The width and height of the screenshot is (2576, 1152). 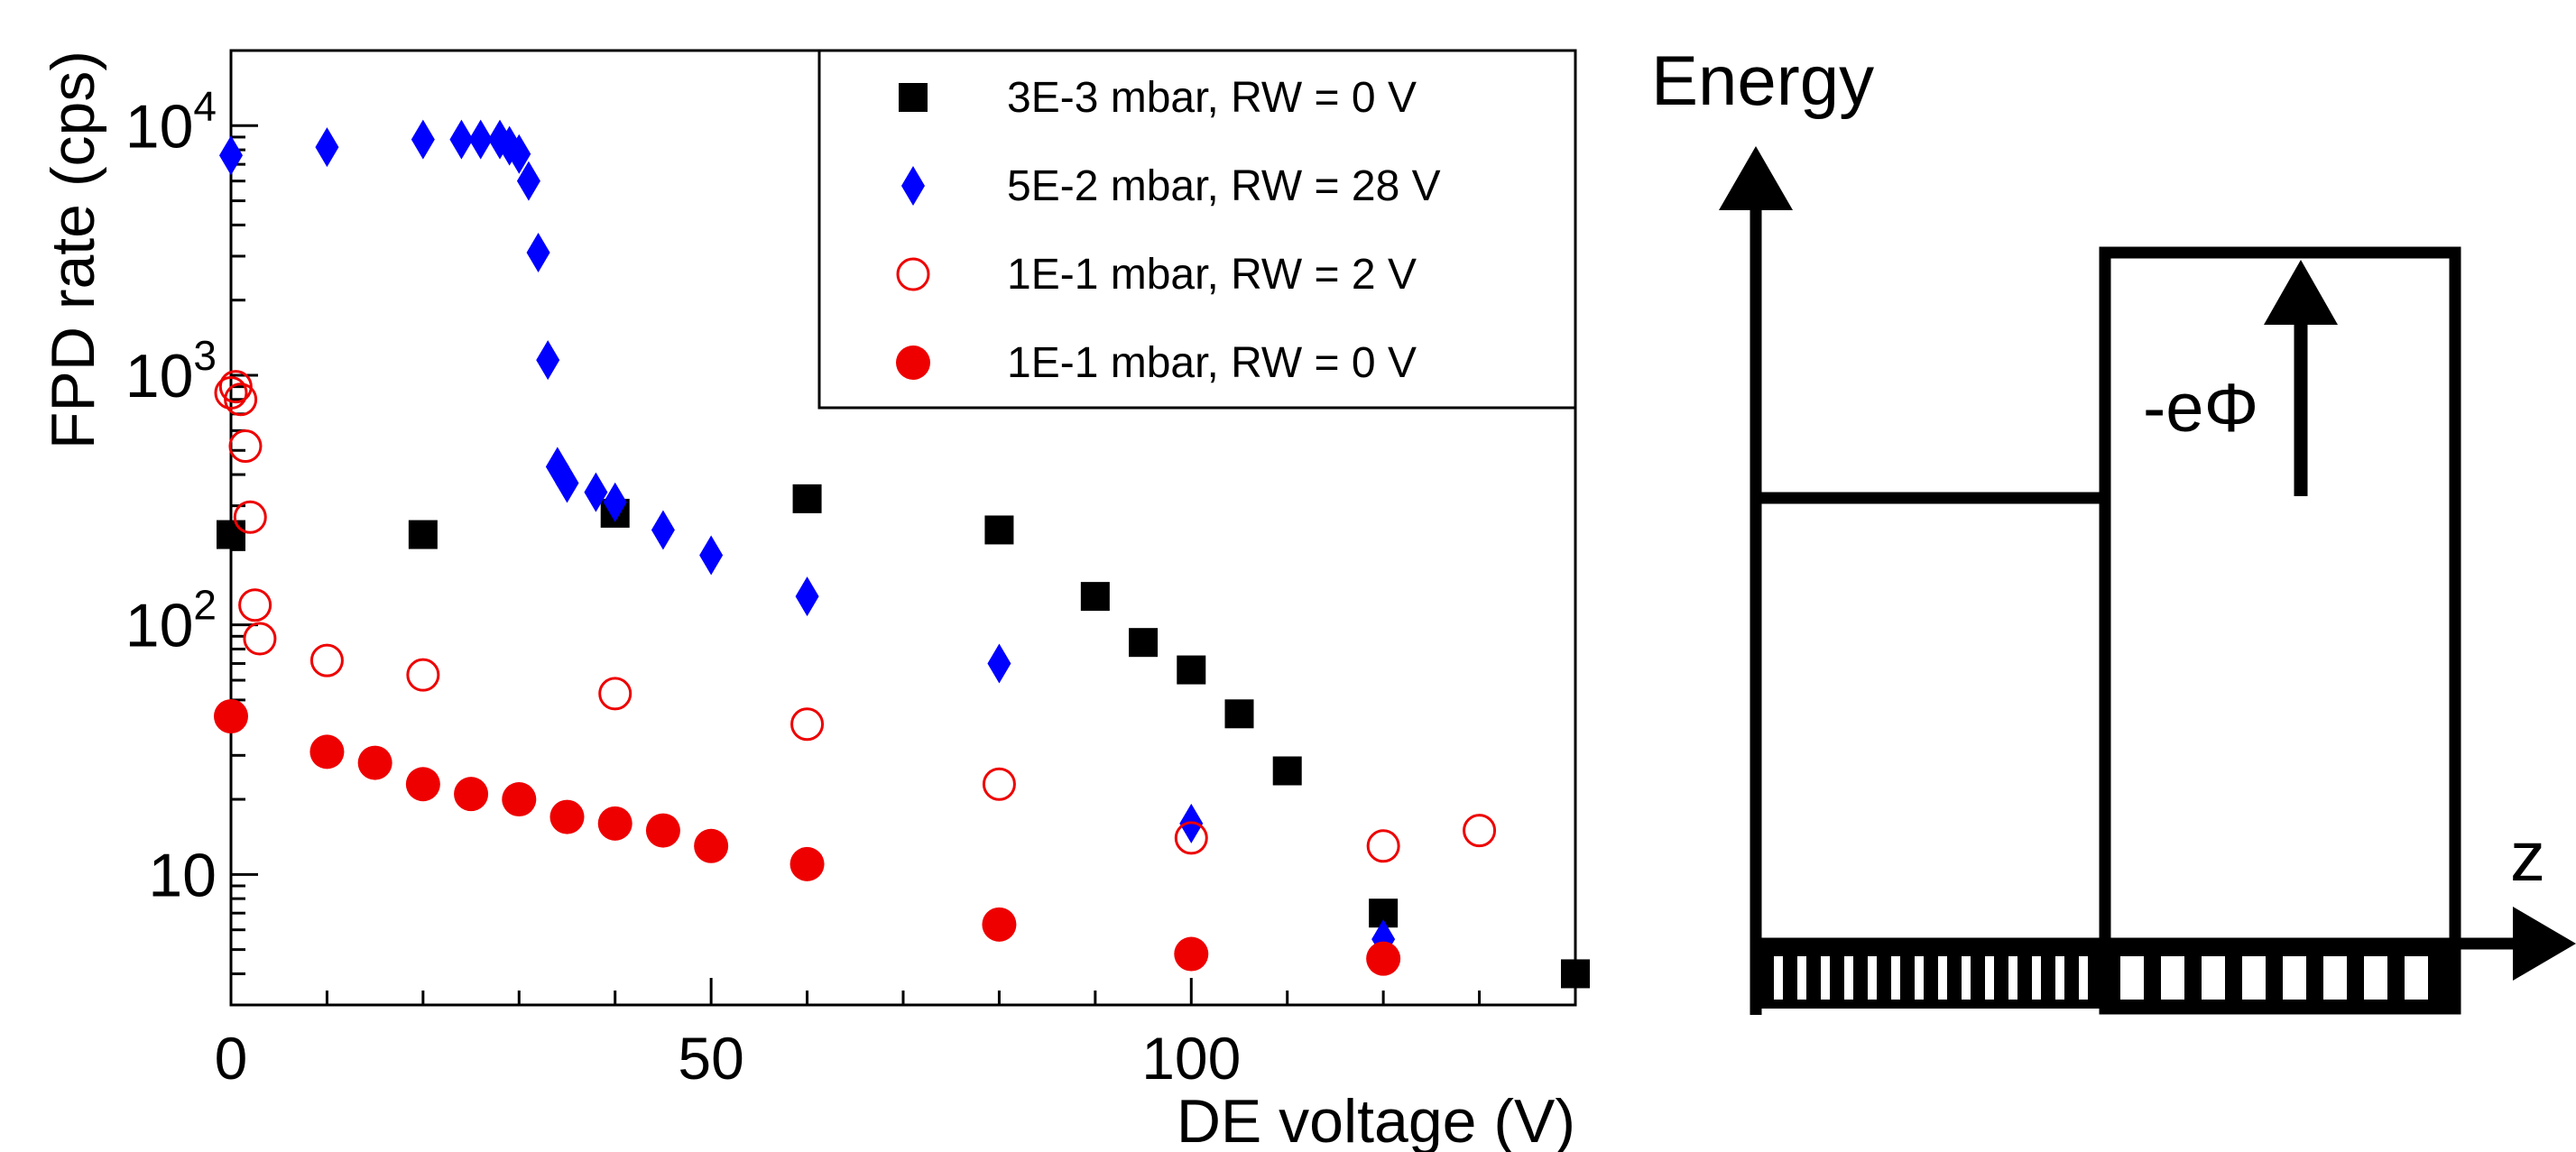 What do you see at coordinates (1212, 275) in the screenshot?
I see `legend-label: 1E-1 mbar, RW = 2 V` at bounding box center [1212, 275].